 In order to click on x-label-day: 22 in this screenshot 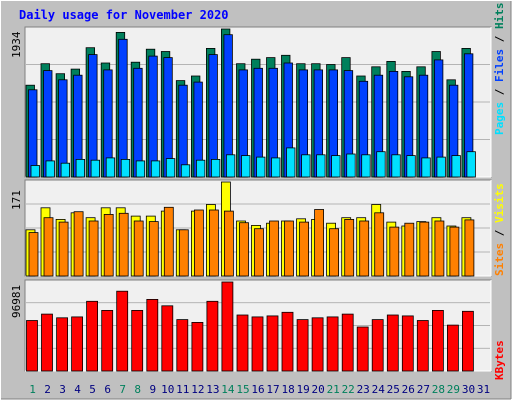, I will do `click(348, 389)`.